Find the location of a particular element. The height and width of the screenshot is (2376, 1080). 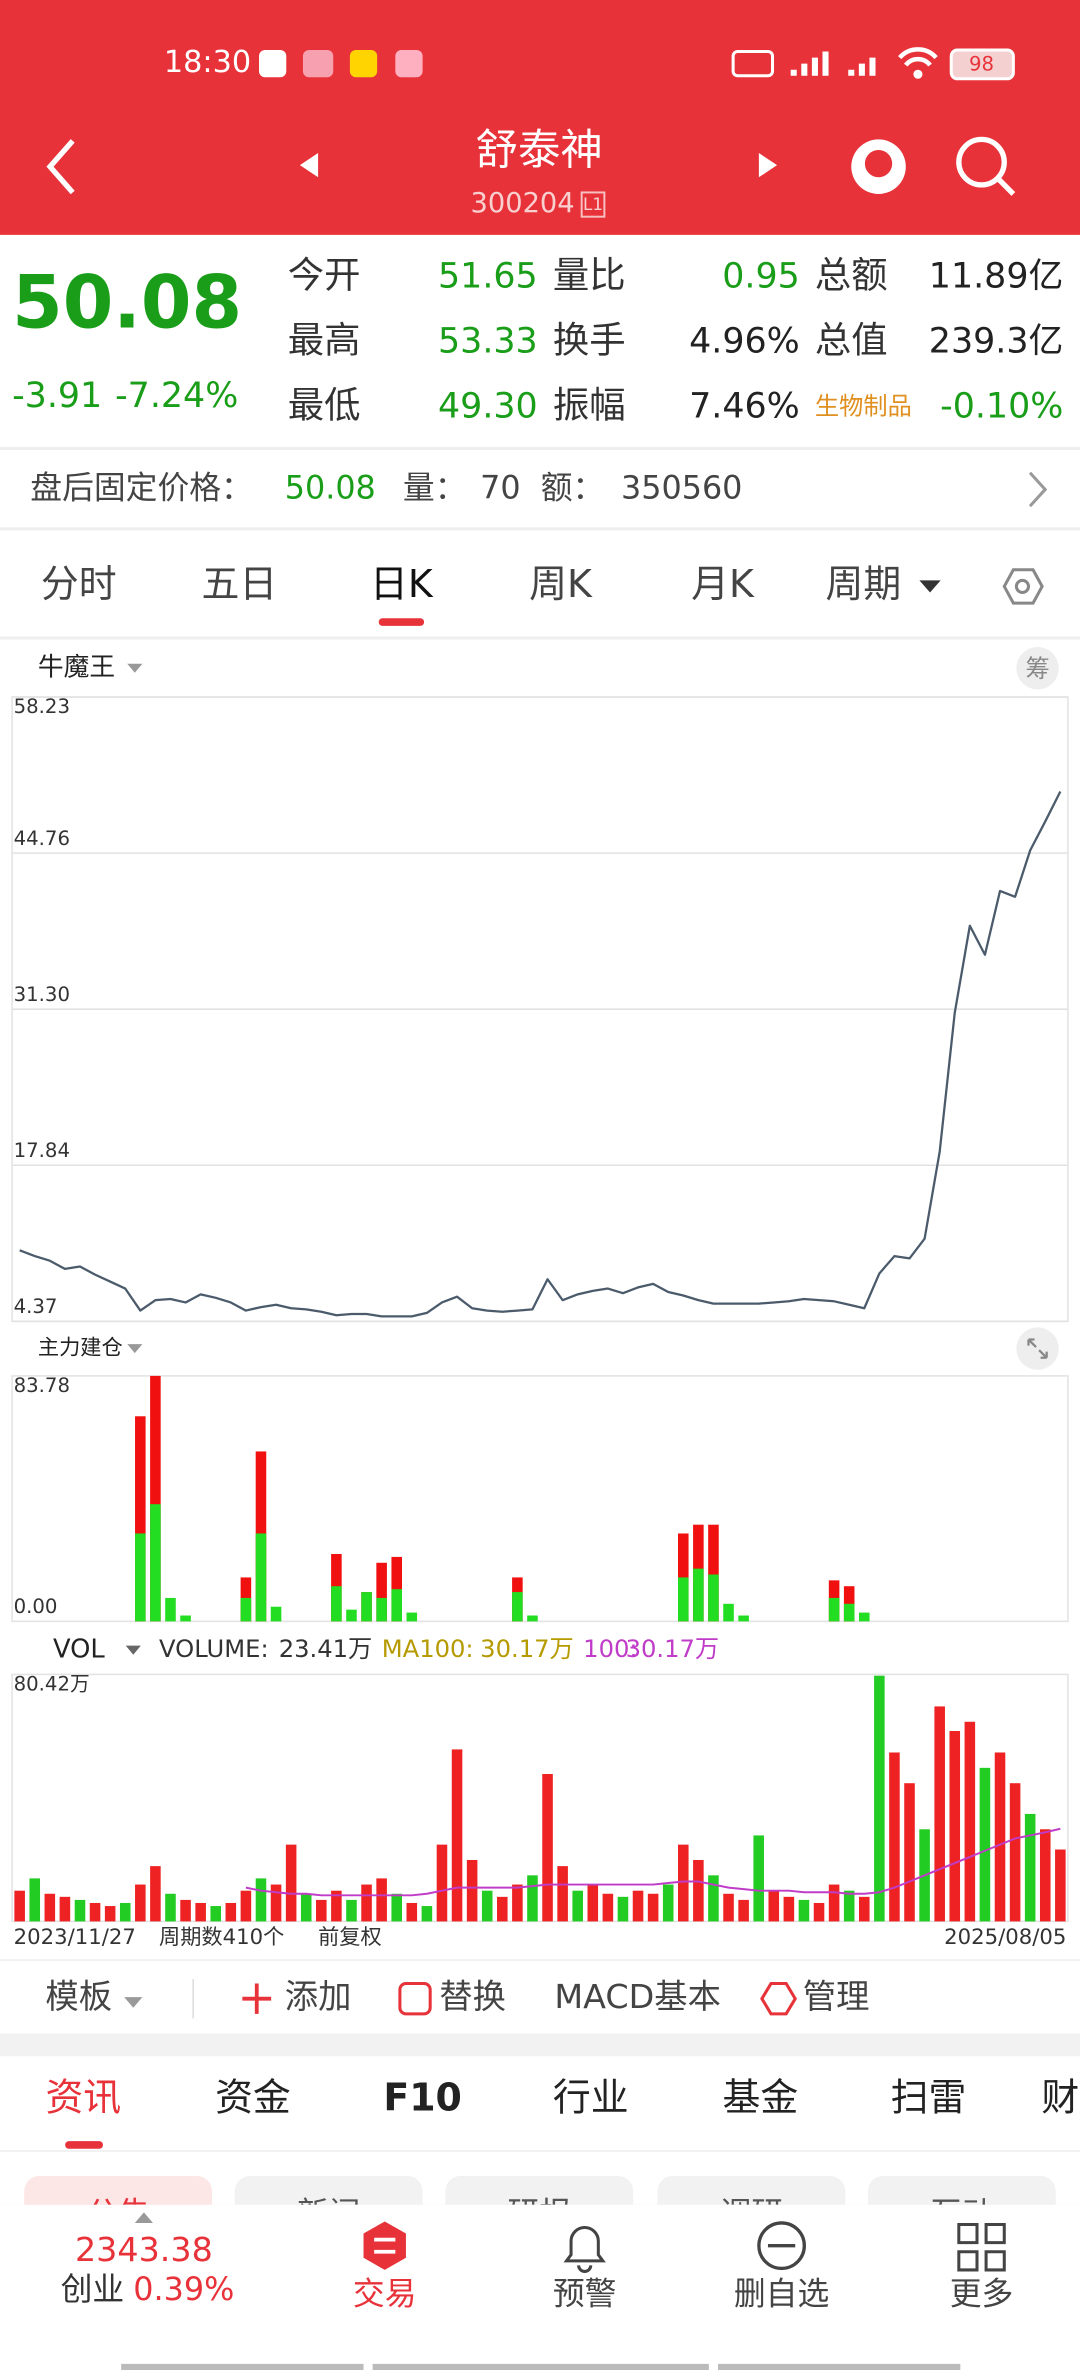

indicator-name: VOL is located at coordinates (79, 1650).